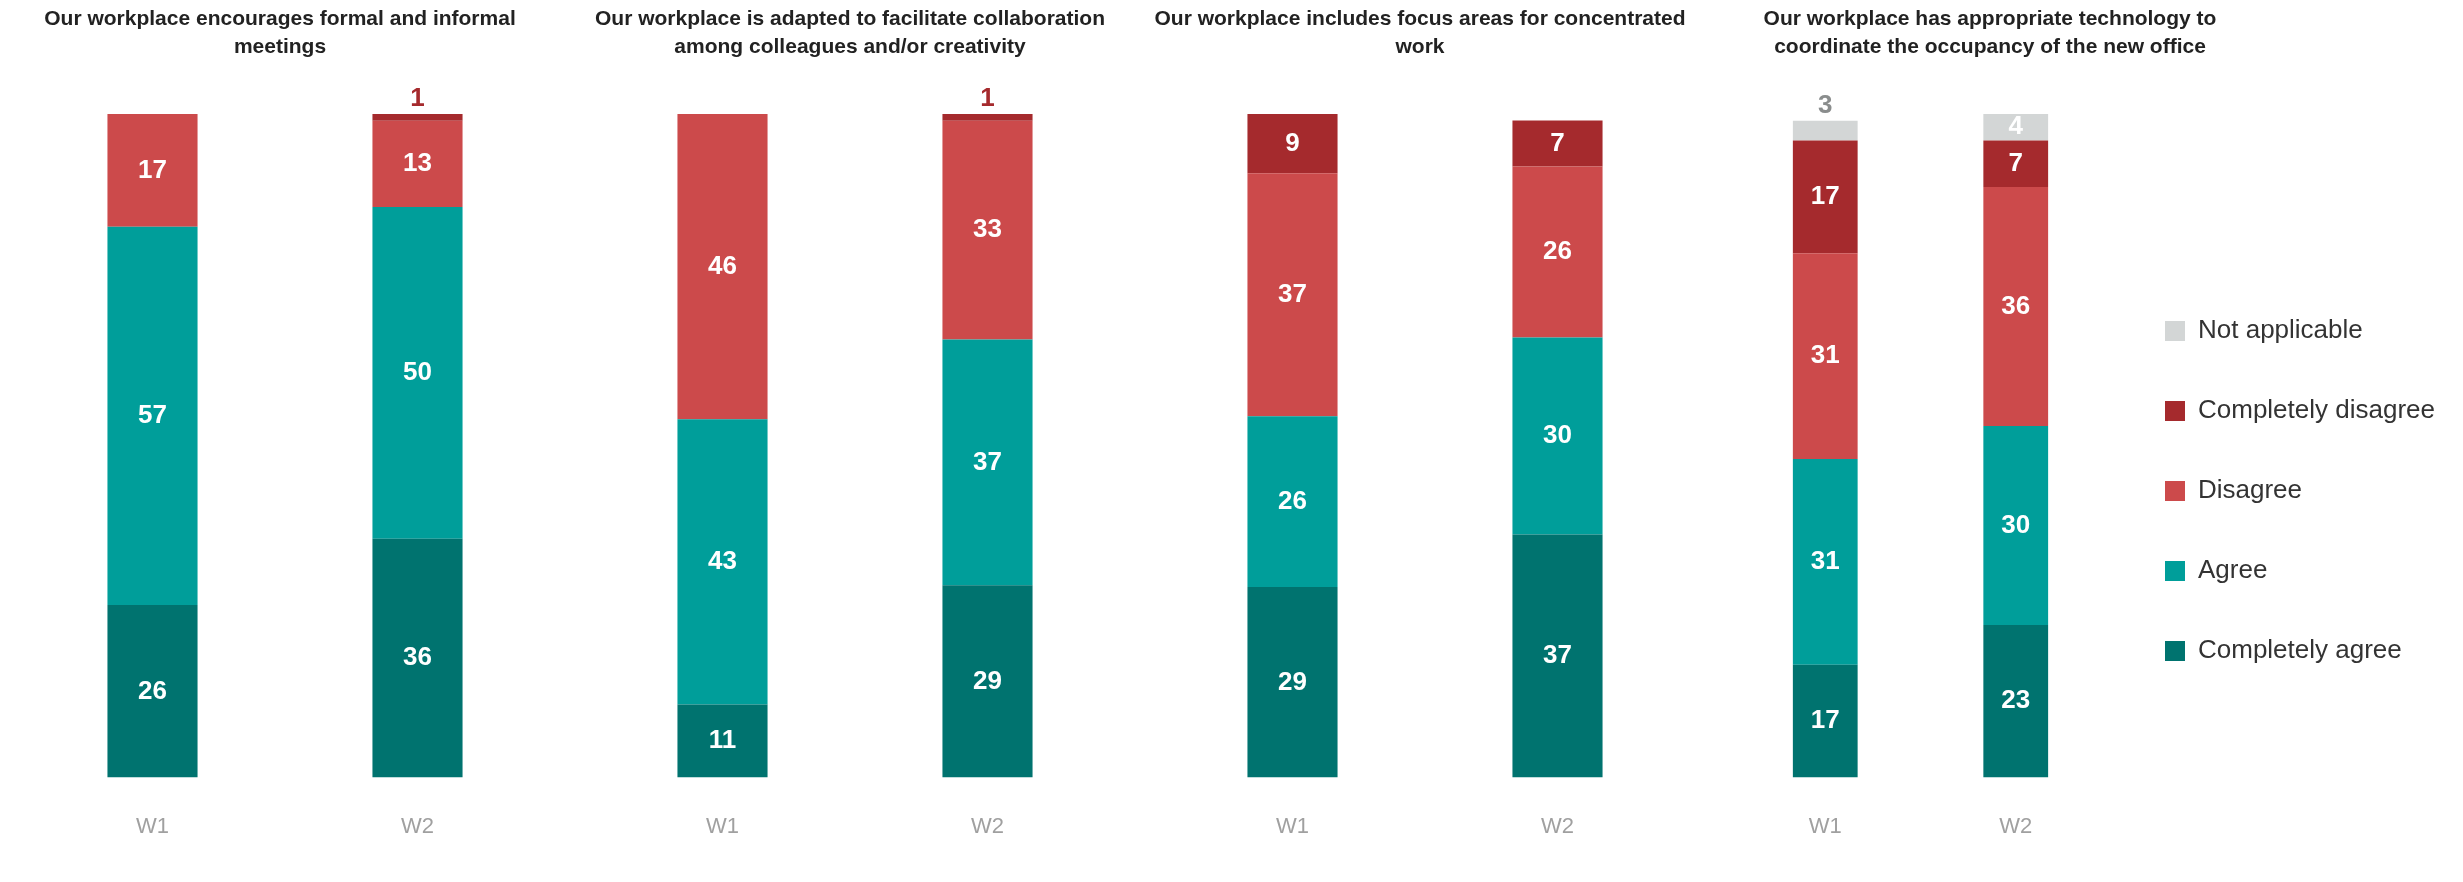  I want to click on legend-label: Agree, so click(2232, 569).